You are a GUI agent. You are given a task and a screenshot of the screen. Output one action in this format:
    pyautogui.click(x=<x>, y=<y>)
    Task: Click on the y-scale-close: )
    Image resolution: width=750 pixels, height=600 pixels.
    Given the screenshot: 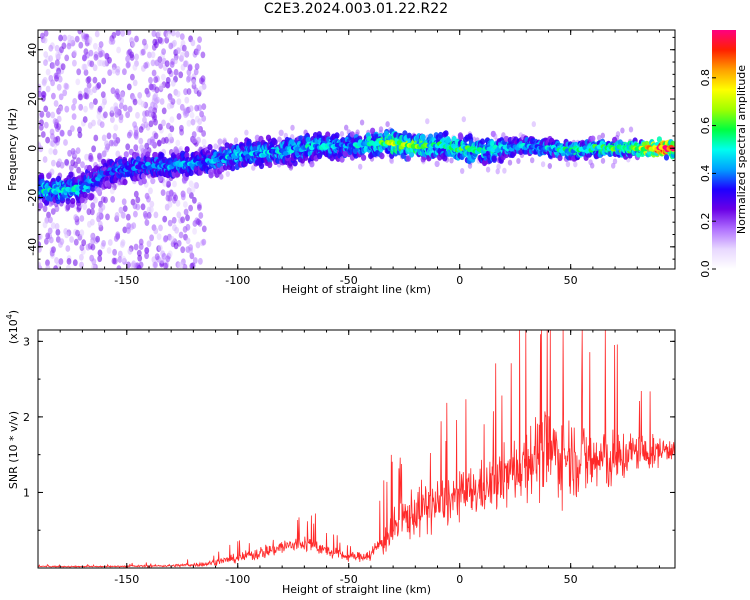 What is the action you would take?
    pyautogui.click(x=13, y=312)
    